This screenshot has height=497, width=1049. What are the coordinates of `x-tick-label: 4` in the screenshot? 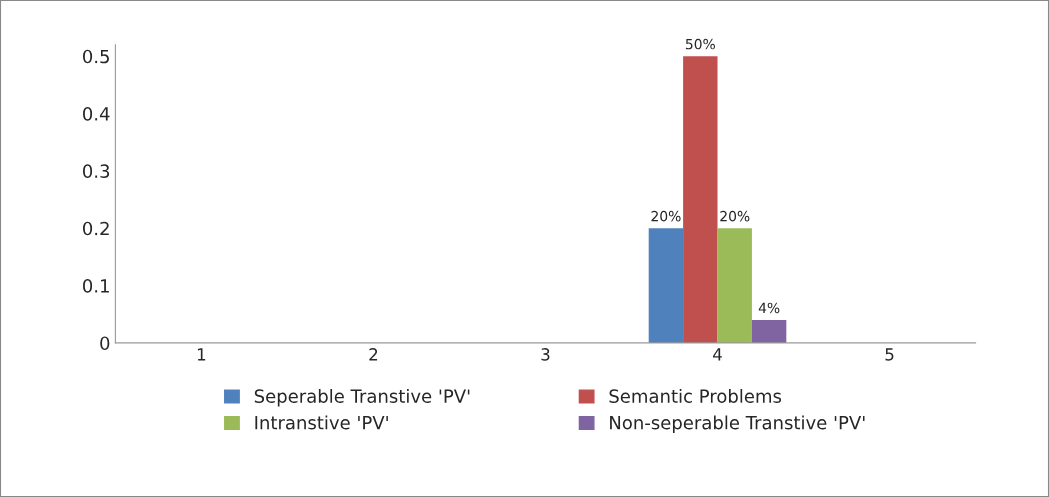 It's located at (717, 354).